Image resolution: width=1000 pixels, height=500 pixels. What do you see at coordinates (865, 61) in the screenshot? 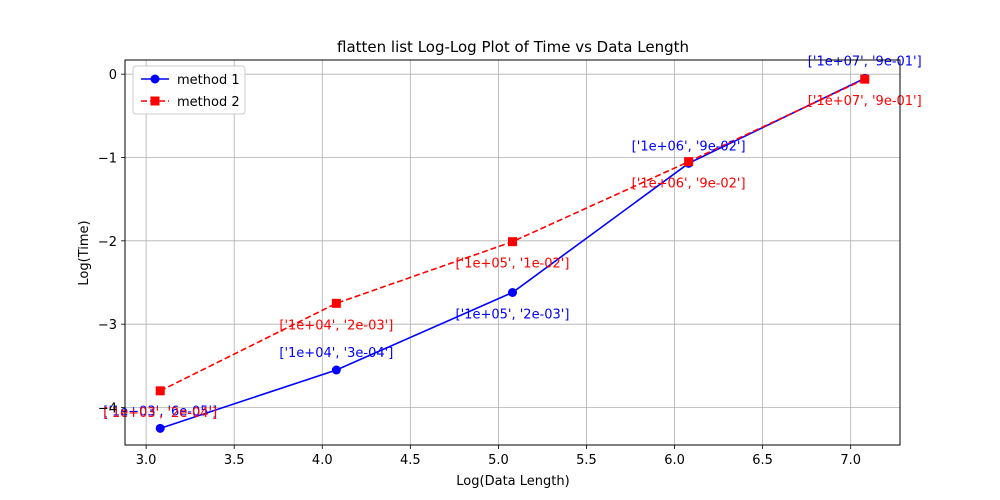
I see `series-1-data-label: ['1e+07', '9e-01']` at bounding box center [865, 61].